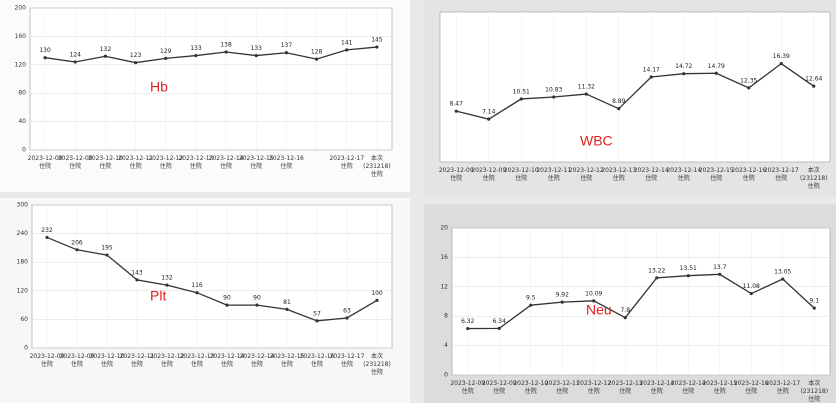 Image resolution: width=836 pixels, height=403 pixels. I want to click on data-label: 10.09, so click(593, 293).